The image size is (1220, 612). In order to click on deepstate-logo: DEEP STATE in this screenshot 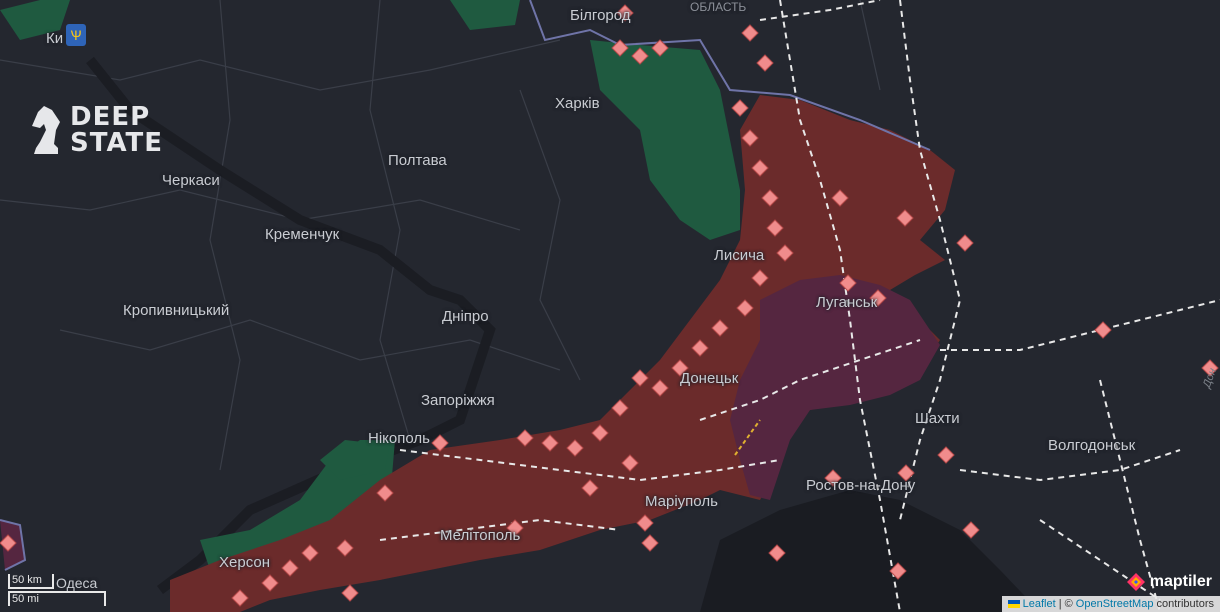, I will do `click(96, 130)`.